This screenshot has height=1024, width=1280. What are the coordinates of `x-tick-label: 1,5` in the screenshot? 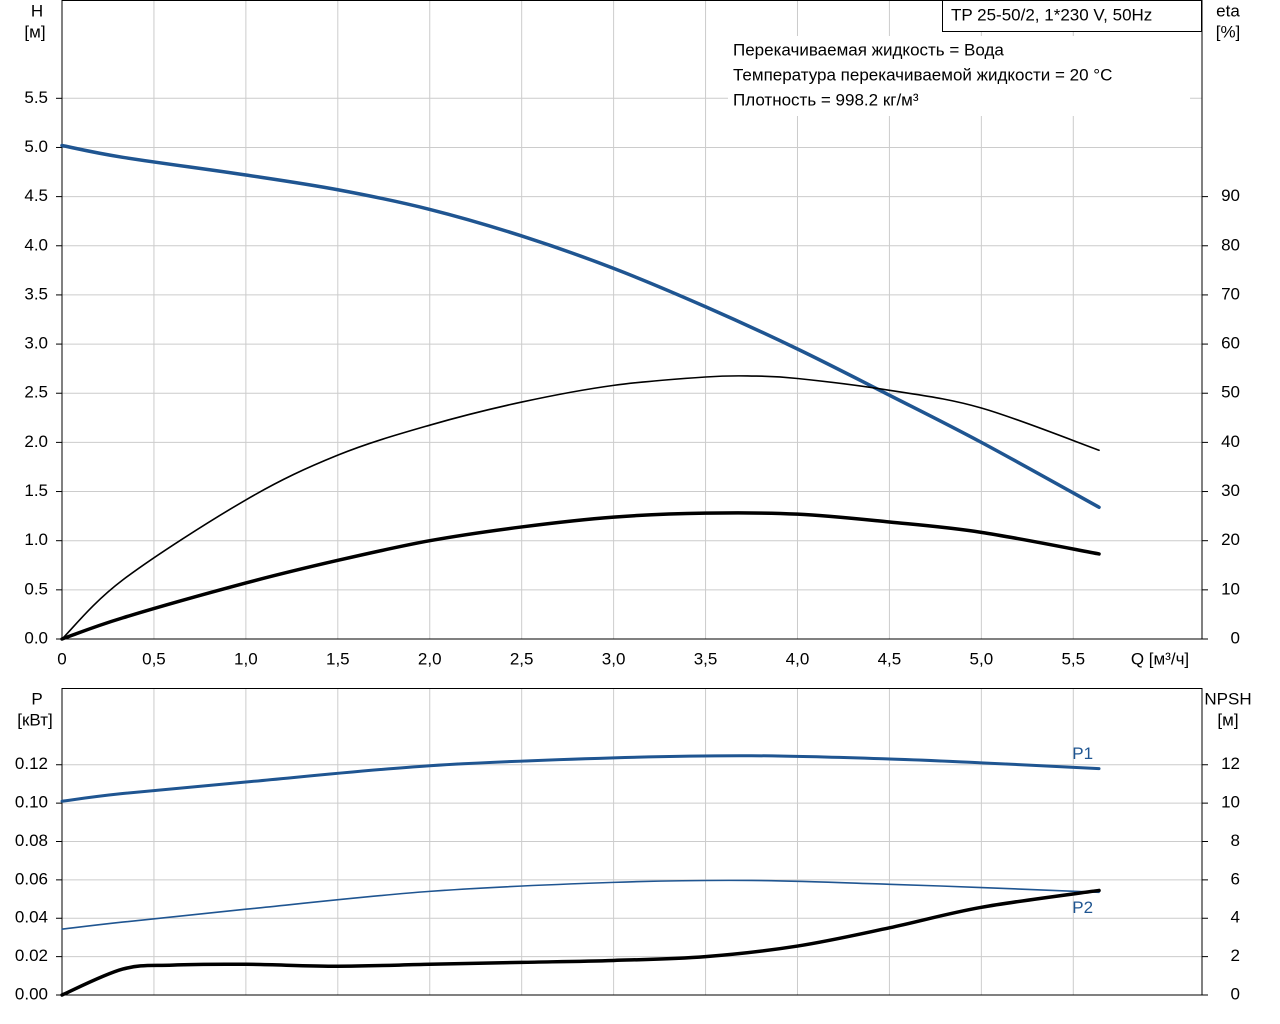 It's located at (338, 658).